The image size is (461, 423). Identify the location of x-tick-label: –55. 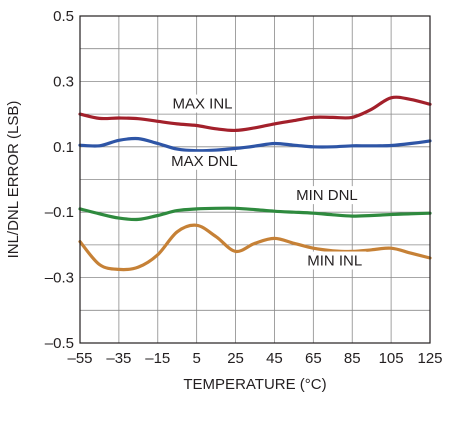
(79, 358).